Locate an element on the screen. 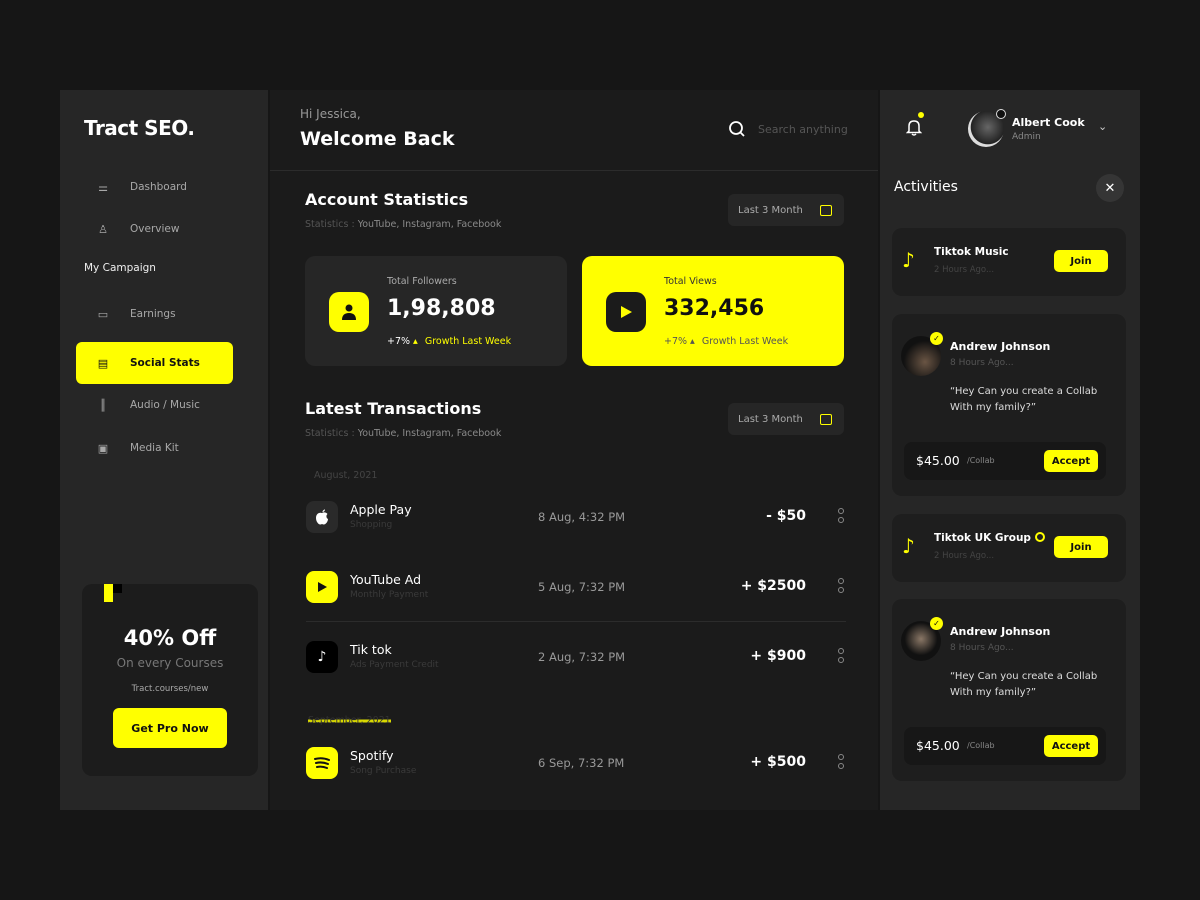 This screenshot has height=900, width=1200. promo-title: 40% Off is located at coordinates (170, 638).